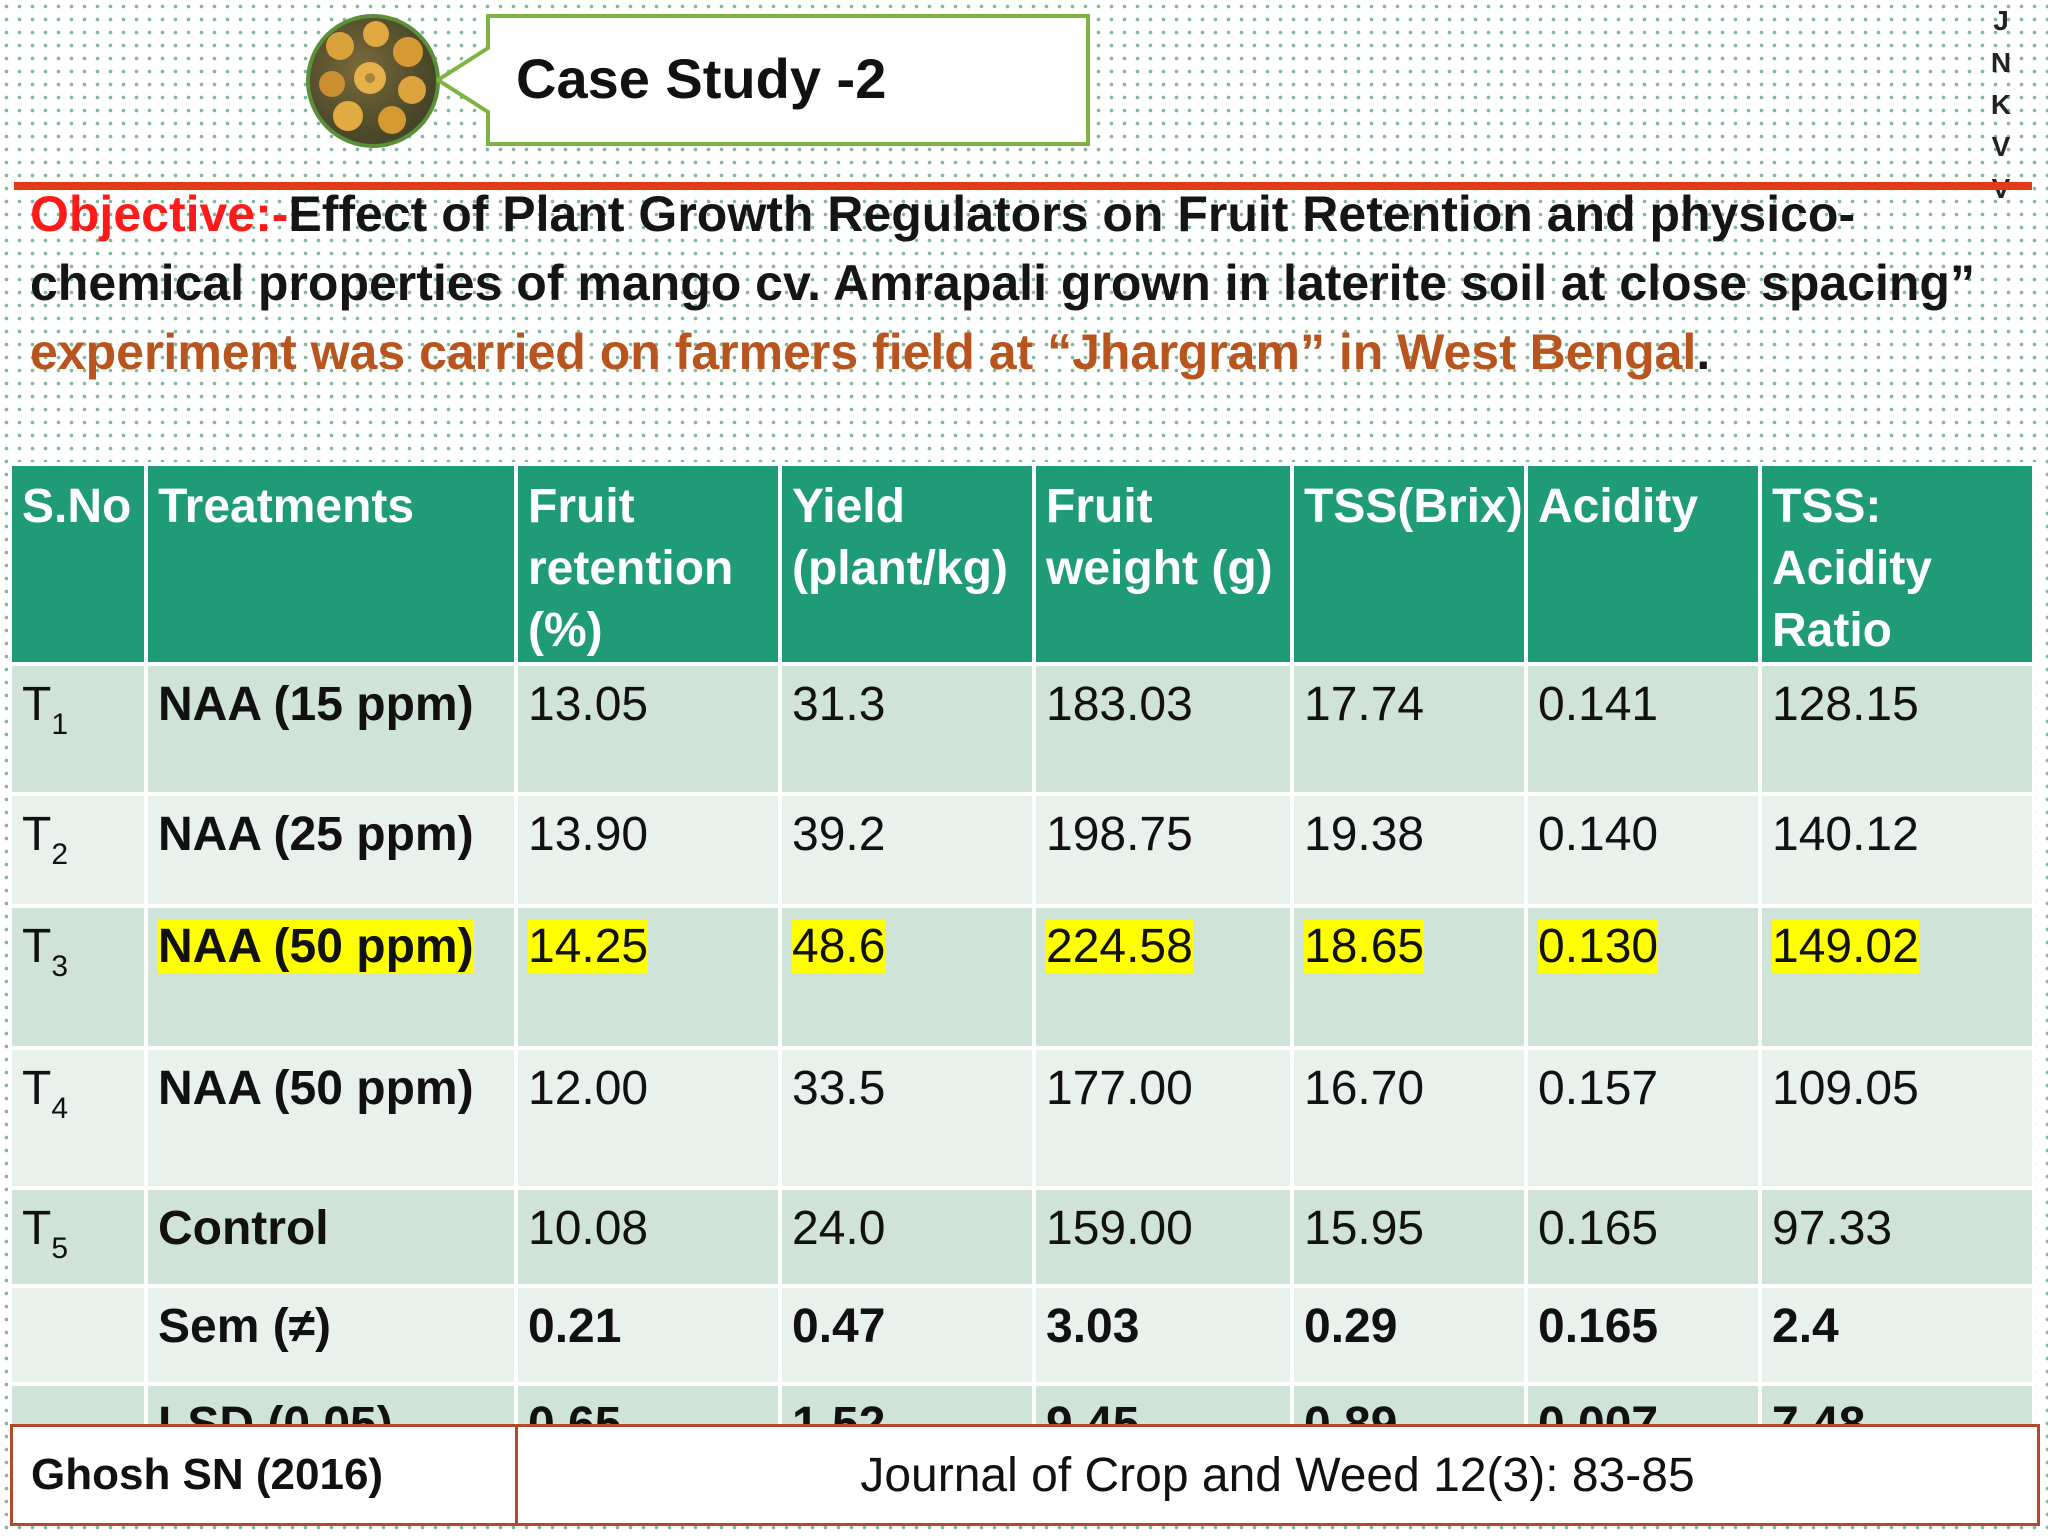 This screenshot has height=1536, width=2048. I want to click on side-letter: J, so click(2001, 20).